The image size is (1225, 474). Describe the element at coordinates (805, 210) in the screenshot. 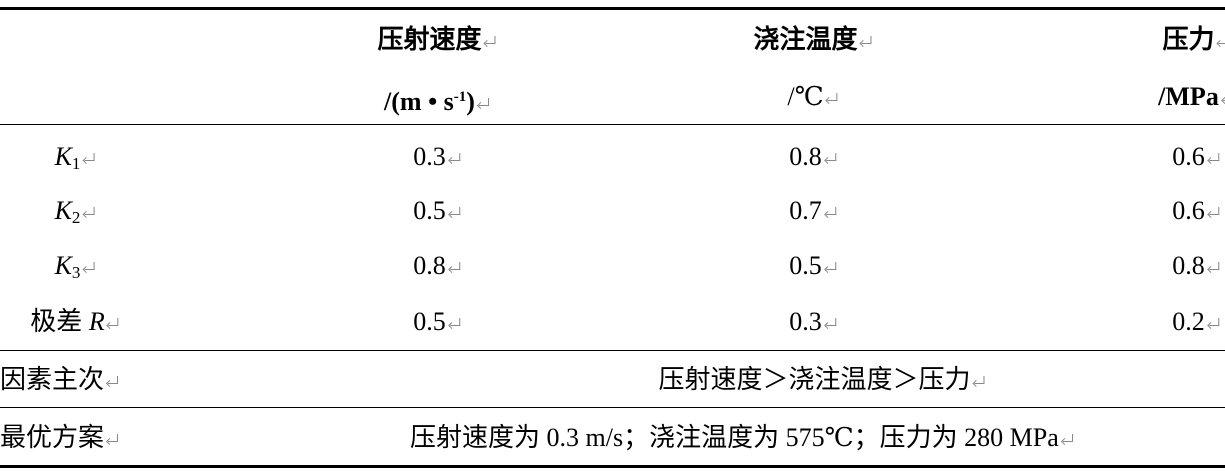

I see `value: 0.7` at that location.